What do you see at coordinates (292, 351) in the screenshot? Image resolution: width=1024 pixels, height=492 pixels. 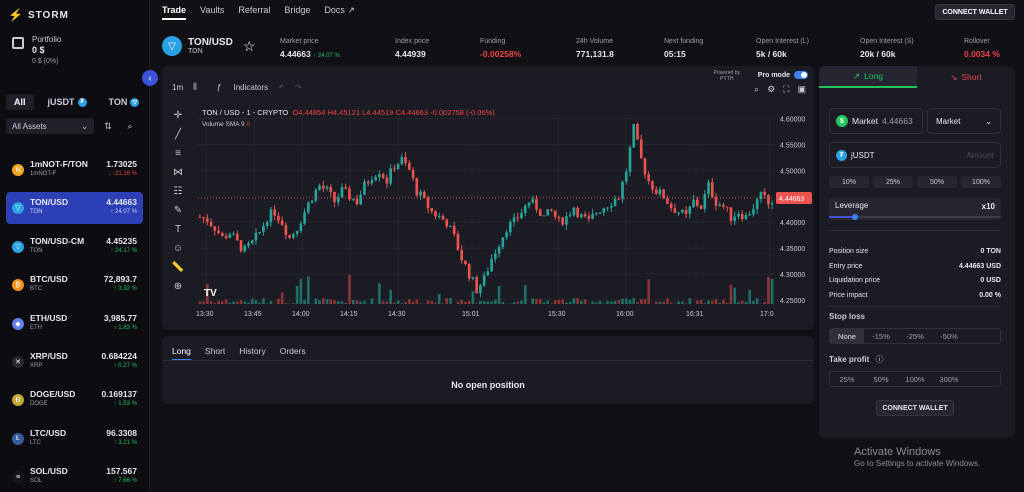 I see `tab-orders: Orders` at bounding box center [292, 351].